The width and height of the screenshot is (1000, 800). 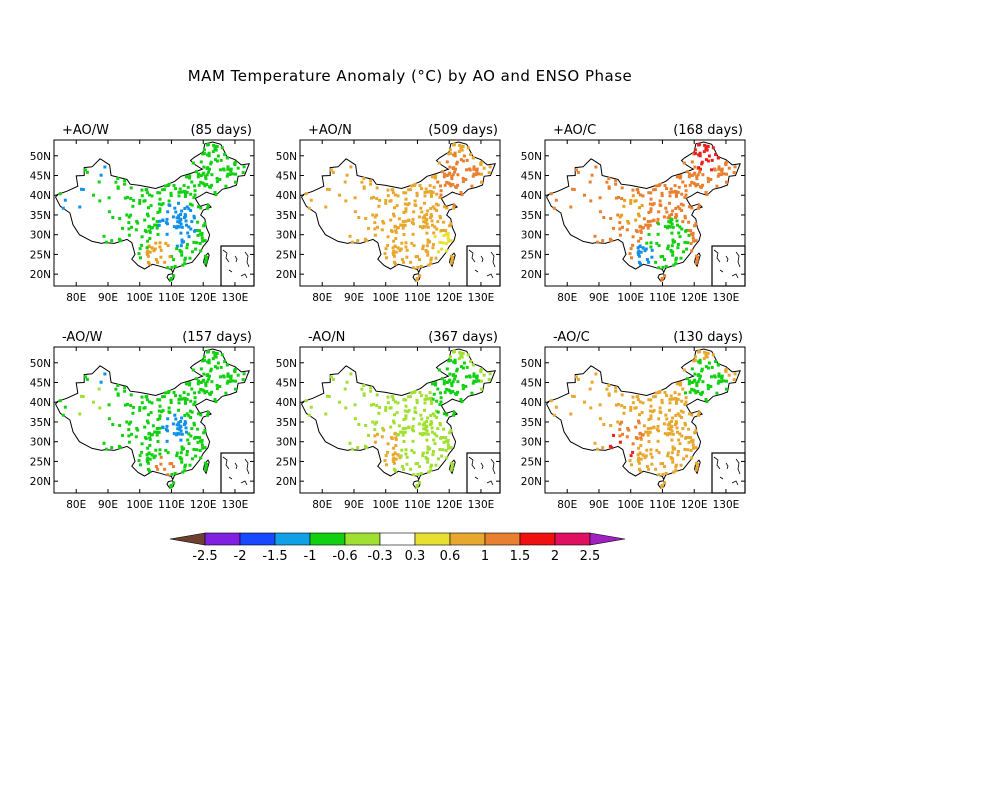 I want to click on china-outline, so click(x=398, y=207).